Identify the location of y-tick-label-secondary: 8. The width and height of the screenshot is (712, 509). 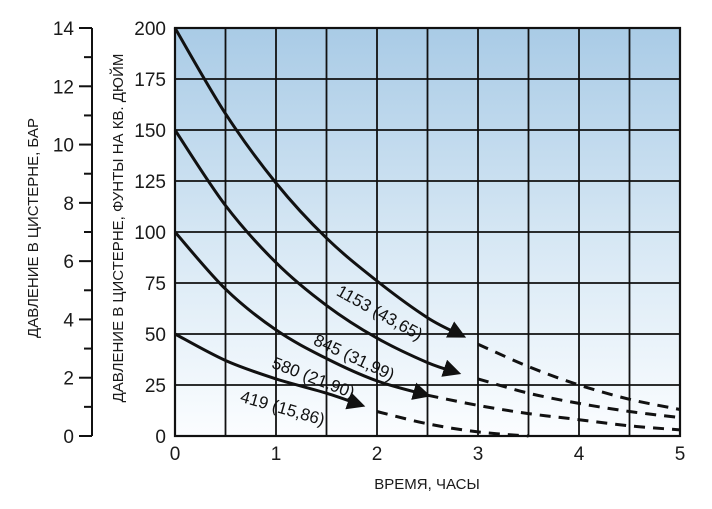
(68, 204).